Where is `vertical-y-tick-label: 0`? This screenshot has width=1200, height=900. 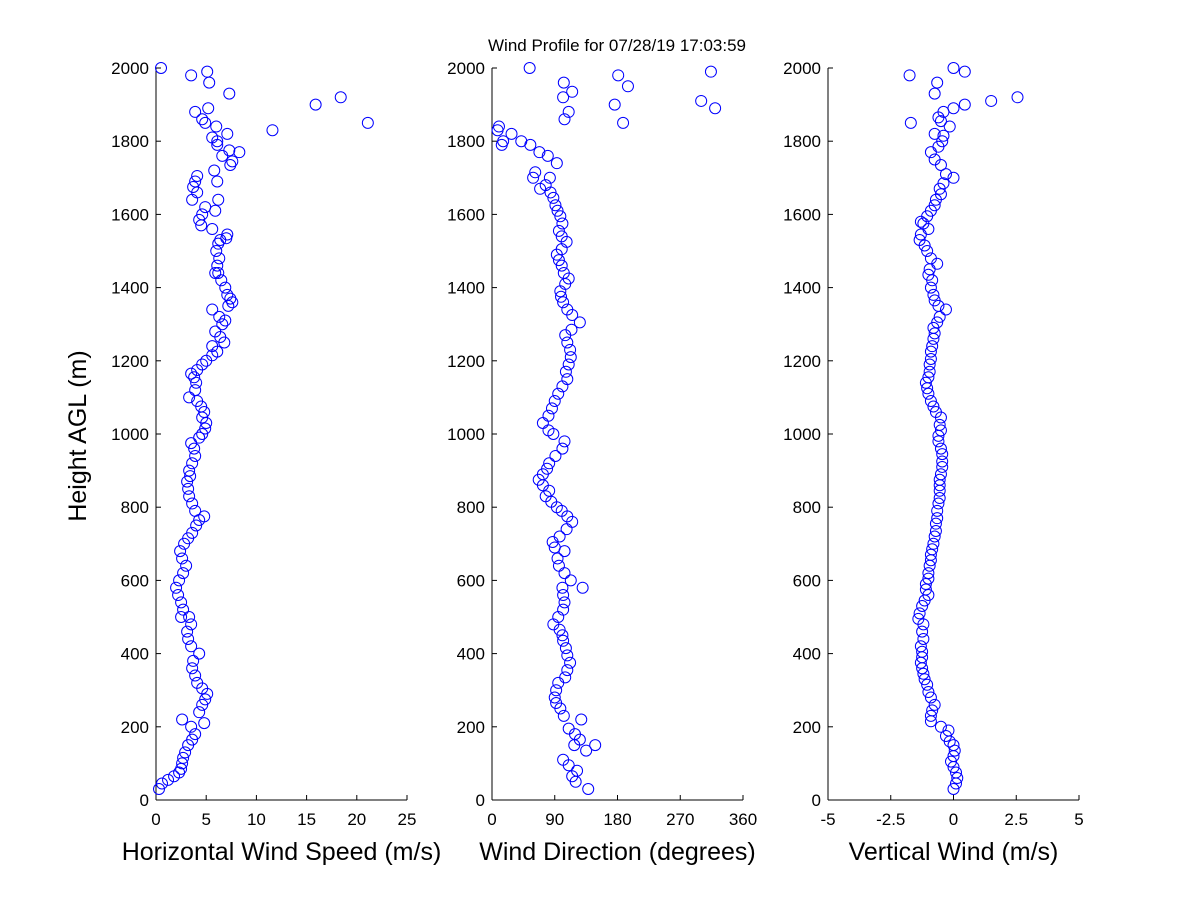 vertical-y-tick-label: 0 is located at coordinates (816, 800).